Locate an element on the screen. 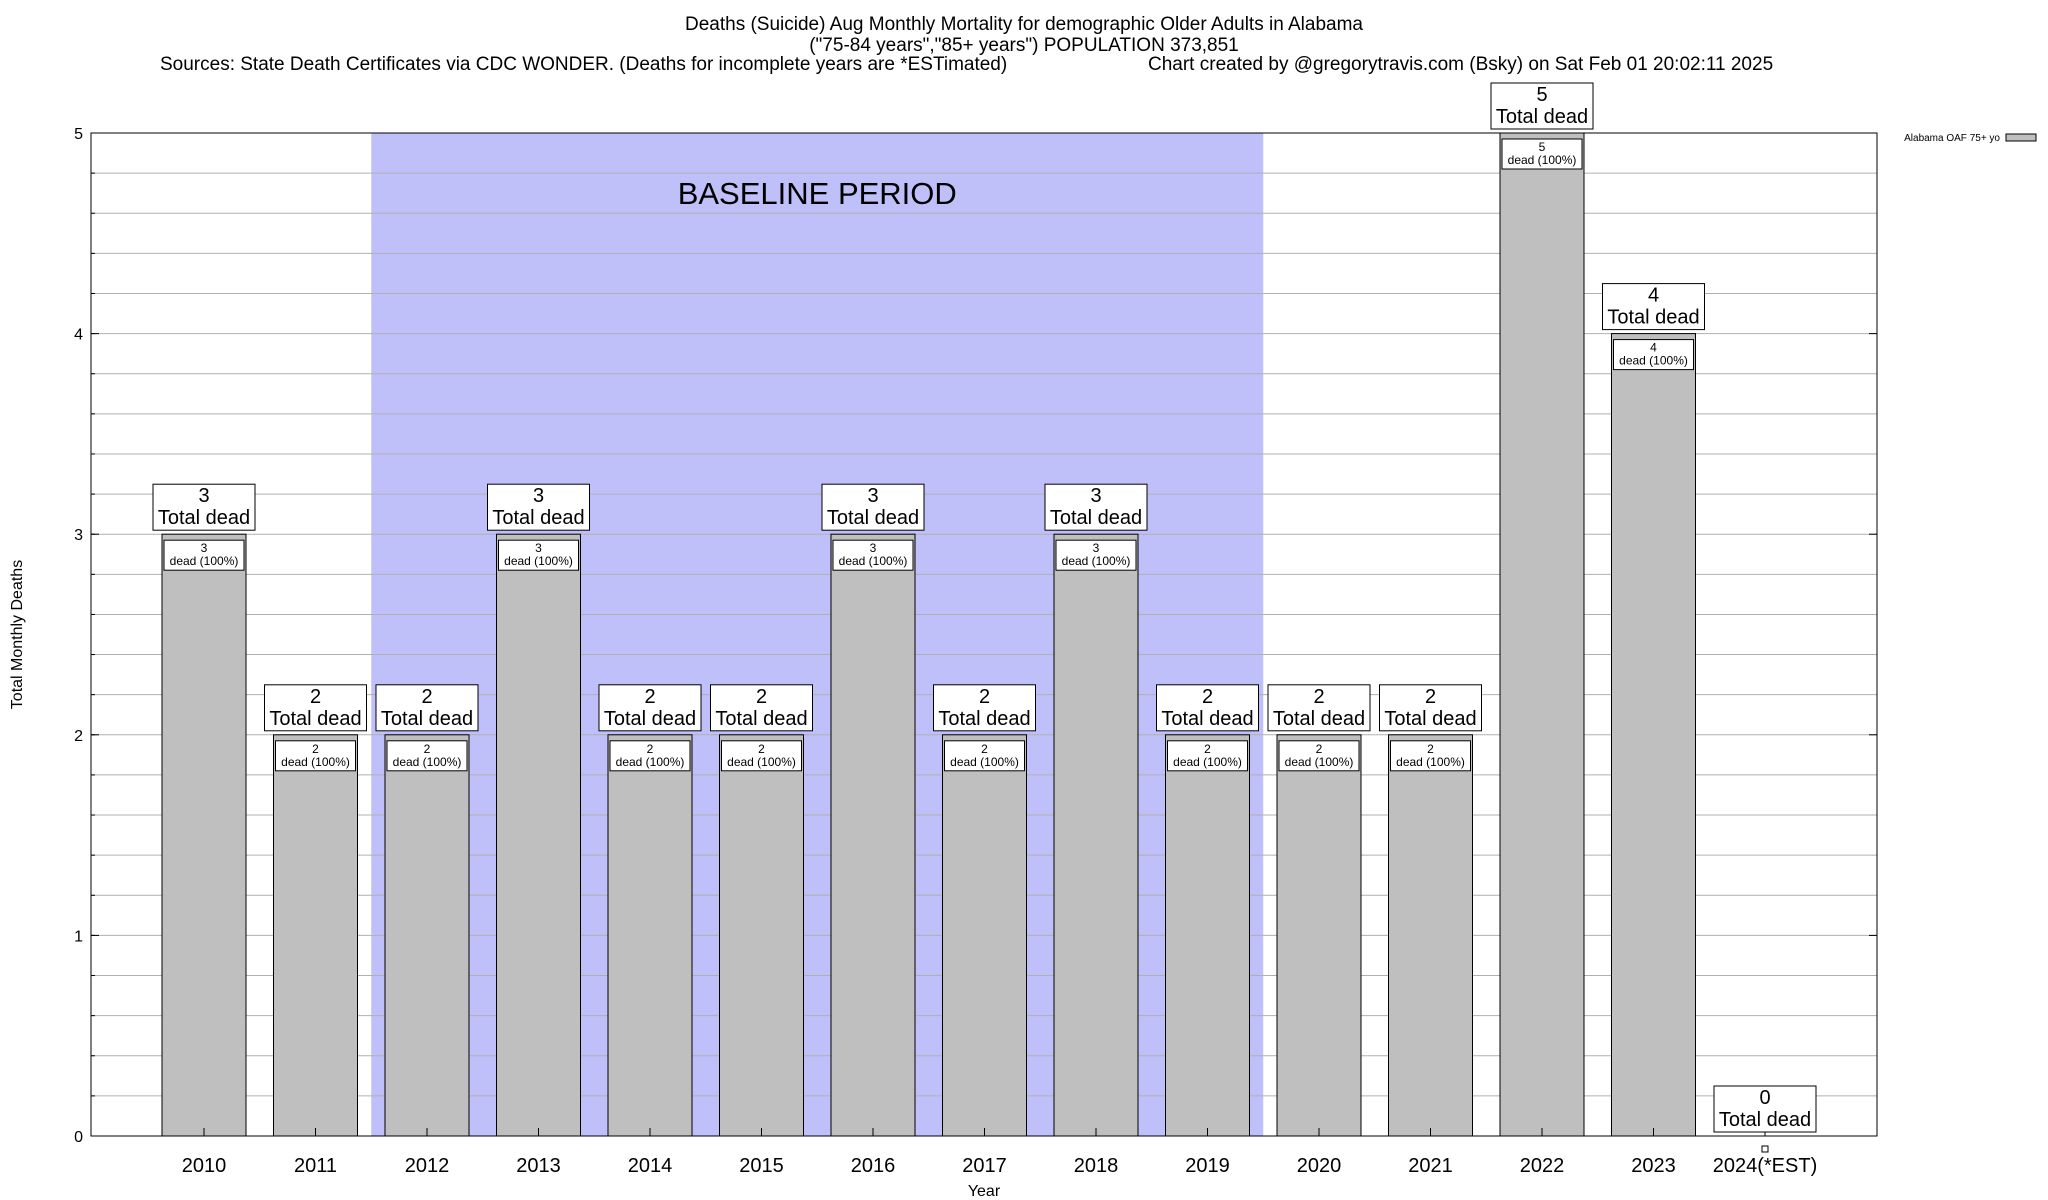  x-tick-label: 2017 is located at coordinates (984, 1166).